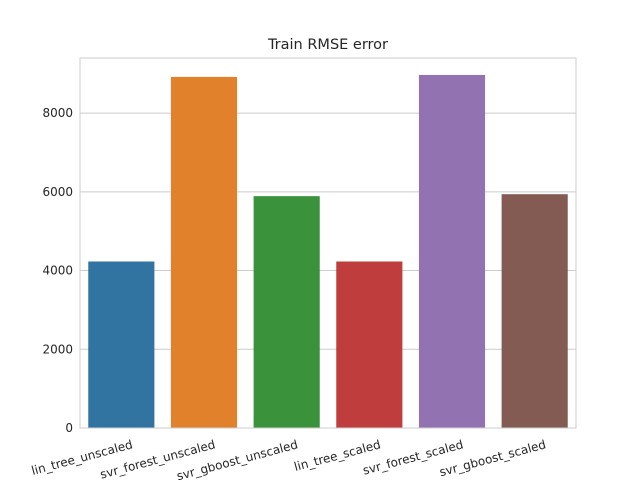  Describe the element at coordinates (327, 45) in the screenshot. I see `chart-title: Train RMSE error` at that location.